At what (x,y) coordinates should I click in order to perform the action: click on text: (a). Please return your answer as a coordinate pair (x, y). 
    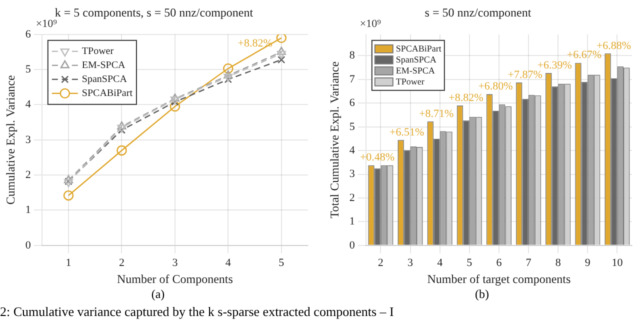
    Looking at the image, I should click on (158, 294).